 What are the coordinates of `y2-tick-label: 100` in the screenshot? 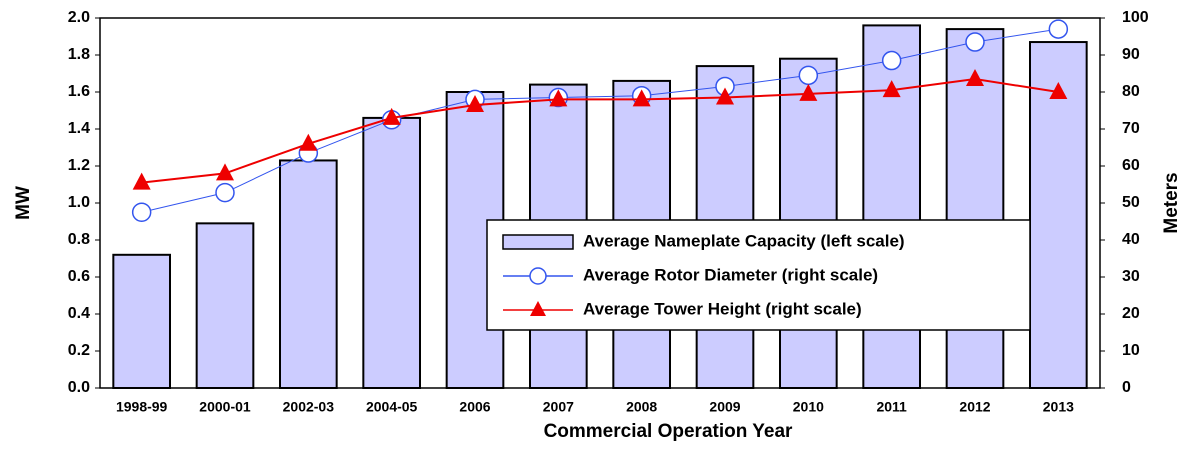 It's located at (1135, 17).